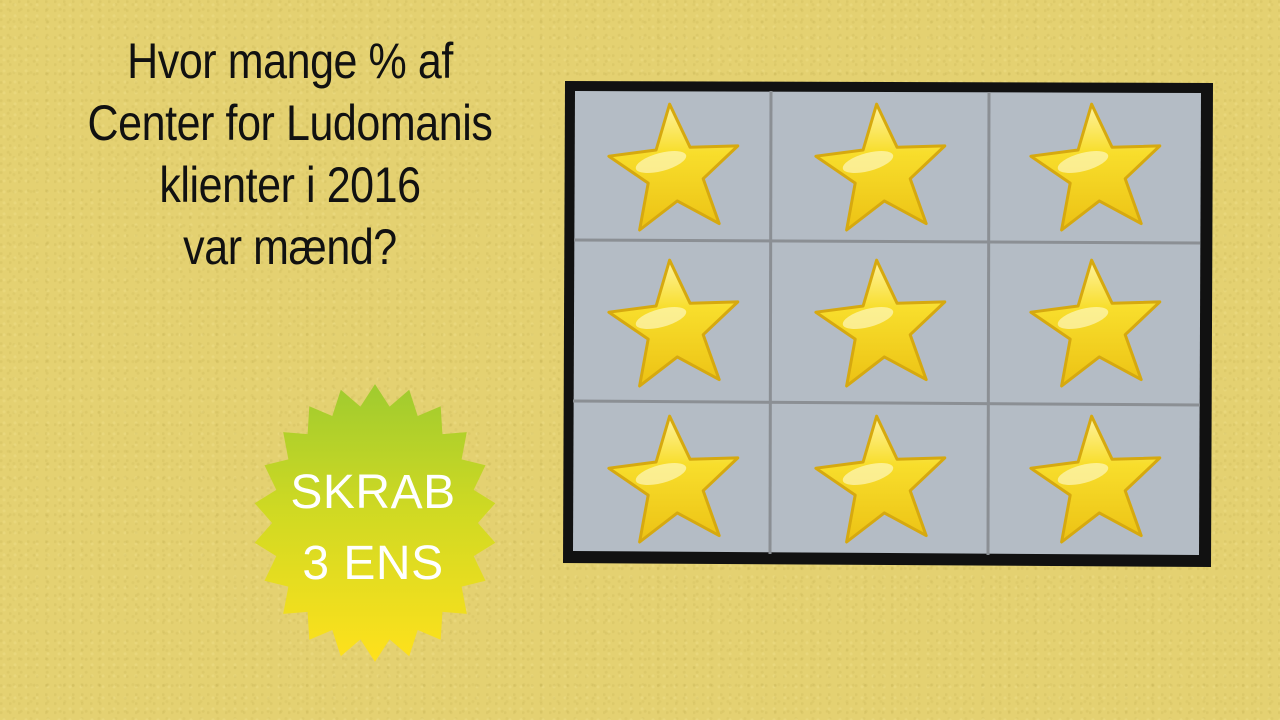  I want to click on scratch-instruction-badge, so click(375, 523).